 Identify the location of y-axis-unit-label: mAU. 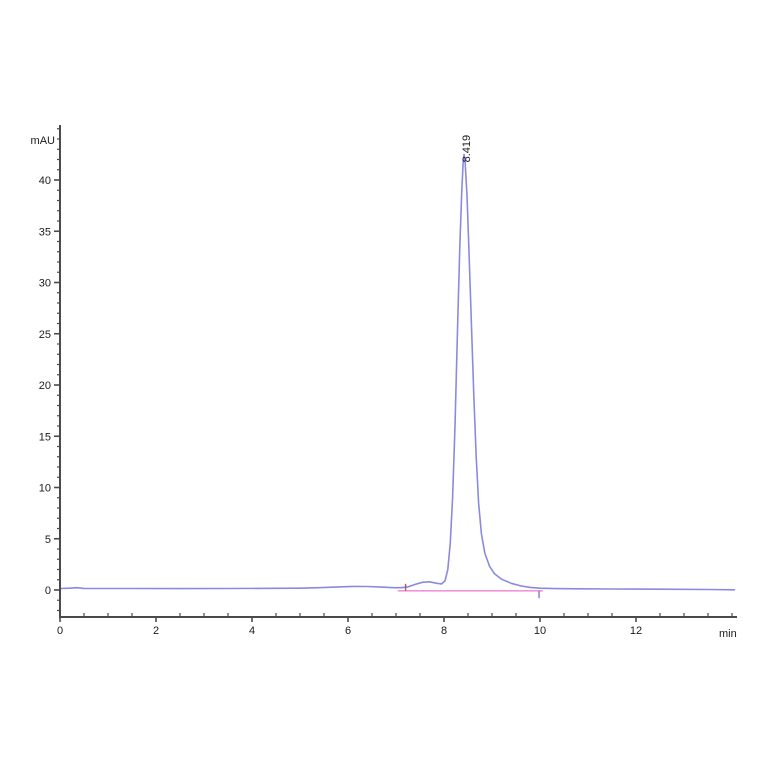
(43, 141).